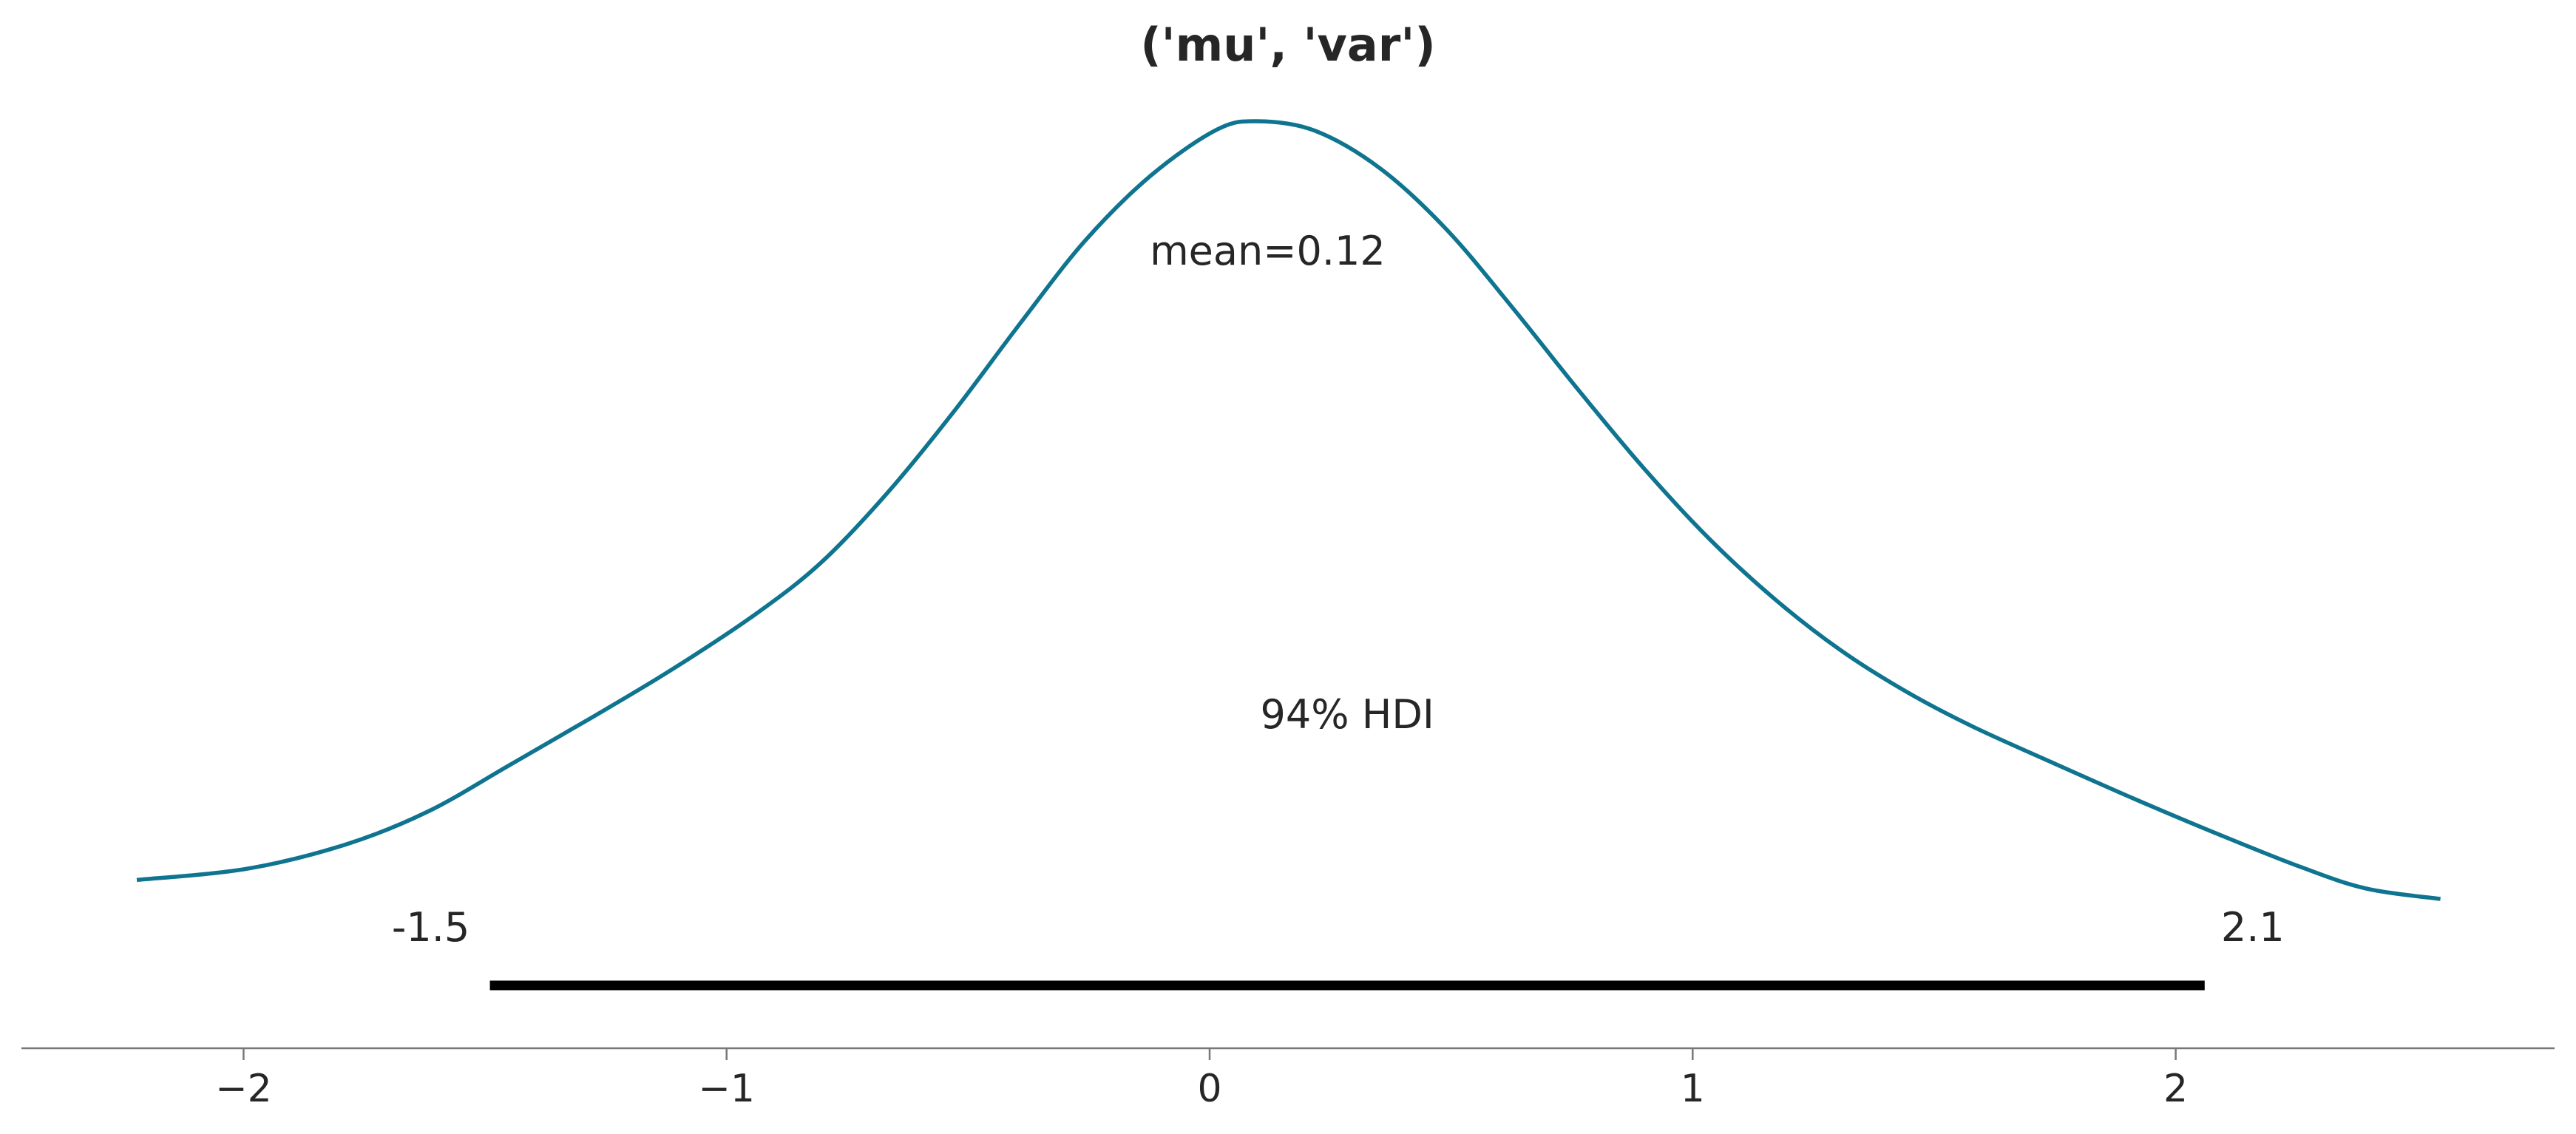 The image size is (2576, 1134). What do you see at coordinates (2253, 928) in the screenshot?
I see `hdi-high-label: 2.1` at bounding box center [2253, 928].